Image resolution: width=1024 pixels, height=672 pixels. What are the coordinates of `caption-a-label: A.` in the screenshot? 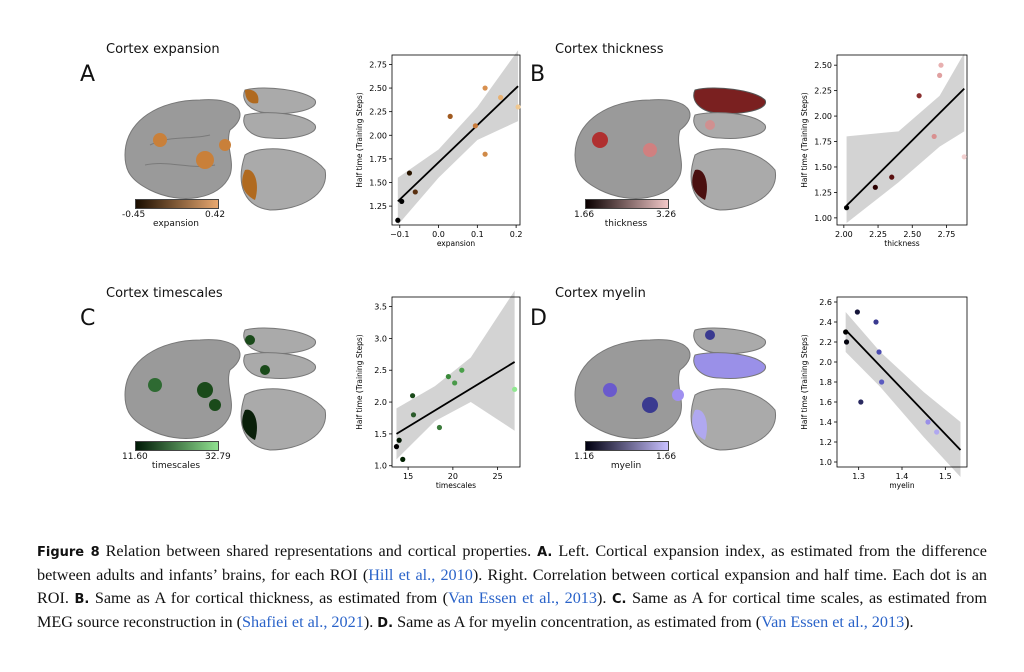 It's located at (545, 552).